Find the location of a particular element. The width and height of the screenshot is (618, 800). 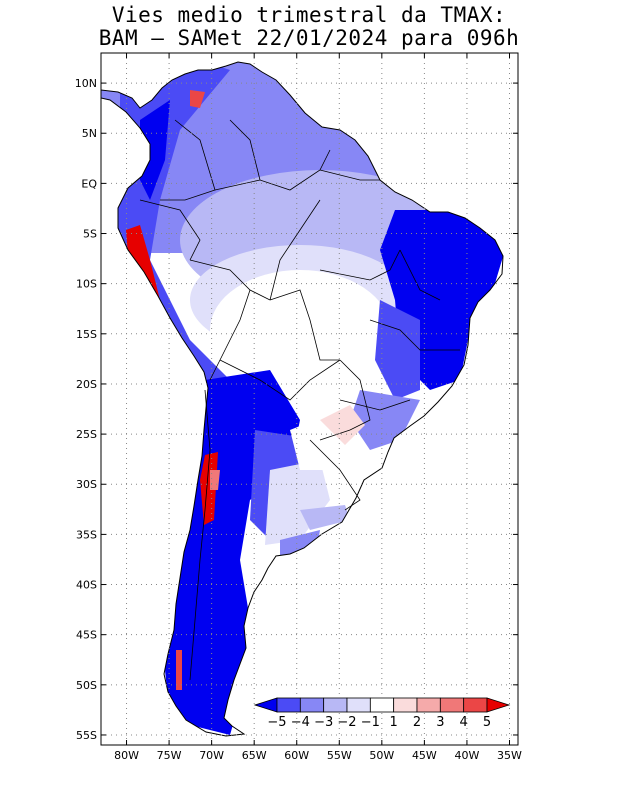

colorbar-label: 3 is located at coordinates (440, 722).